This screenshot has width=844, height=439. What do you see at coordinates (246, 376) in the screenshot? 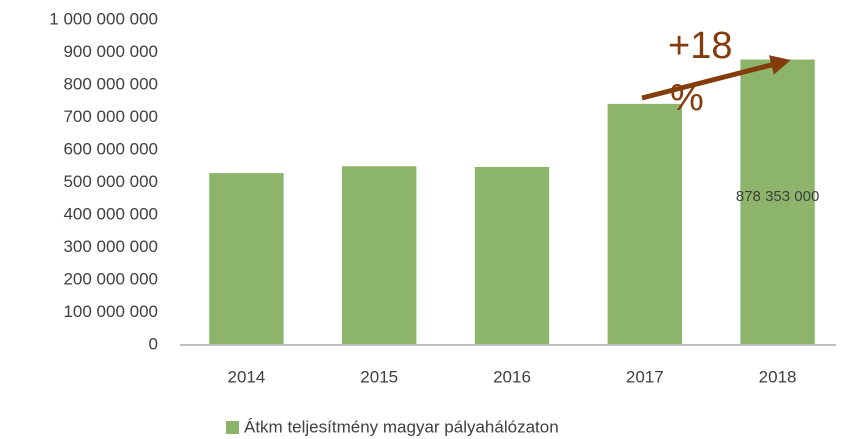
I see `x-tick-label: 2014` at bounding box center [246, 376].